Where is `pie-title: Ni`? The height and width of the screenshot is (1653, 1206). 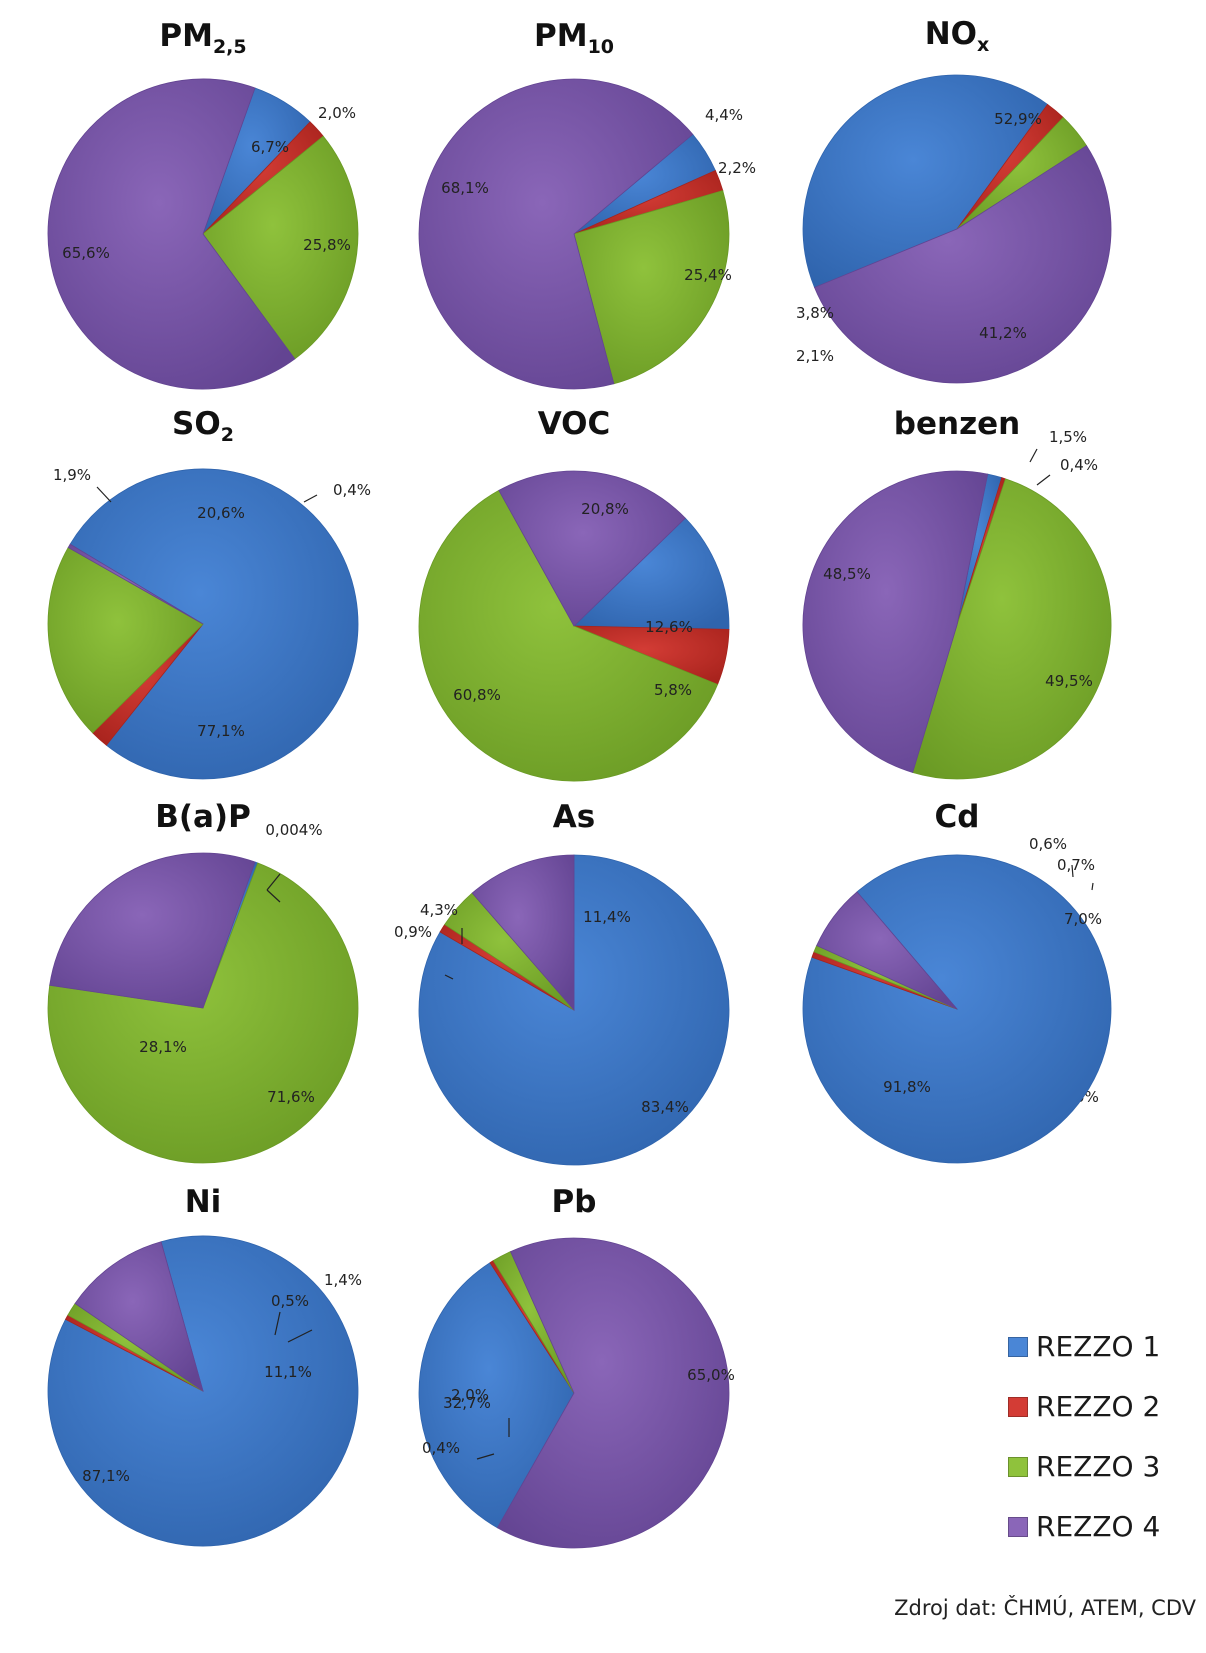 pie-title: Ni is located at coordinates (203, 1202).